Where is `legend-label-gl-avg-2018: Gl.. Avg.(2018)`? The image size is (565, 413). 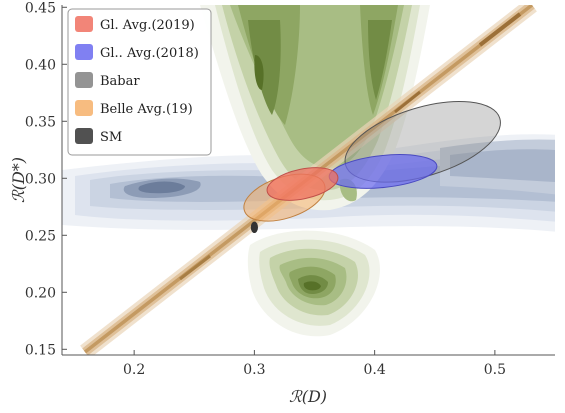
legend-label-gl-avg-2018: Gl.. Avg.(2018) is located at coordinates (149, 53).